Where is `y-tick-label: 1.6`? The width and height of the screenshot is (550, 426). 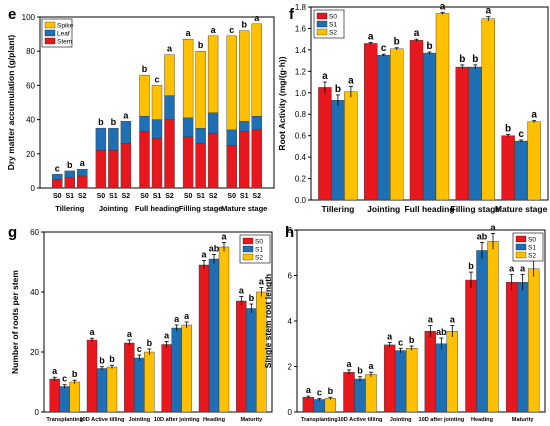 y-tick-label: 1.6 is located at coordinates (301, 28).